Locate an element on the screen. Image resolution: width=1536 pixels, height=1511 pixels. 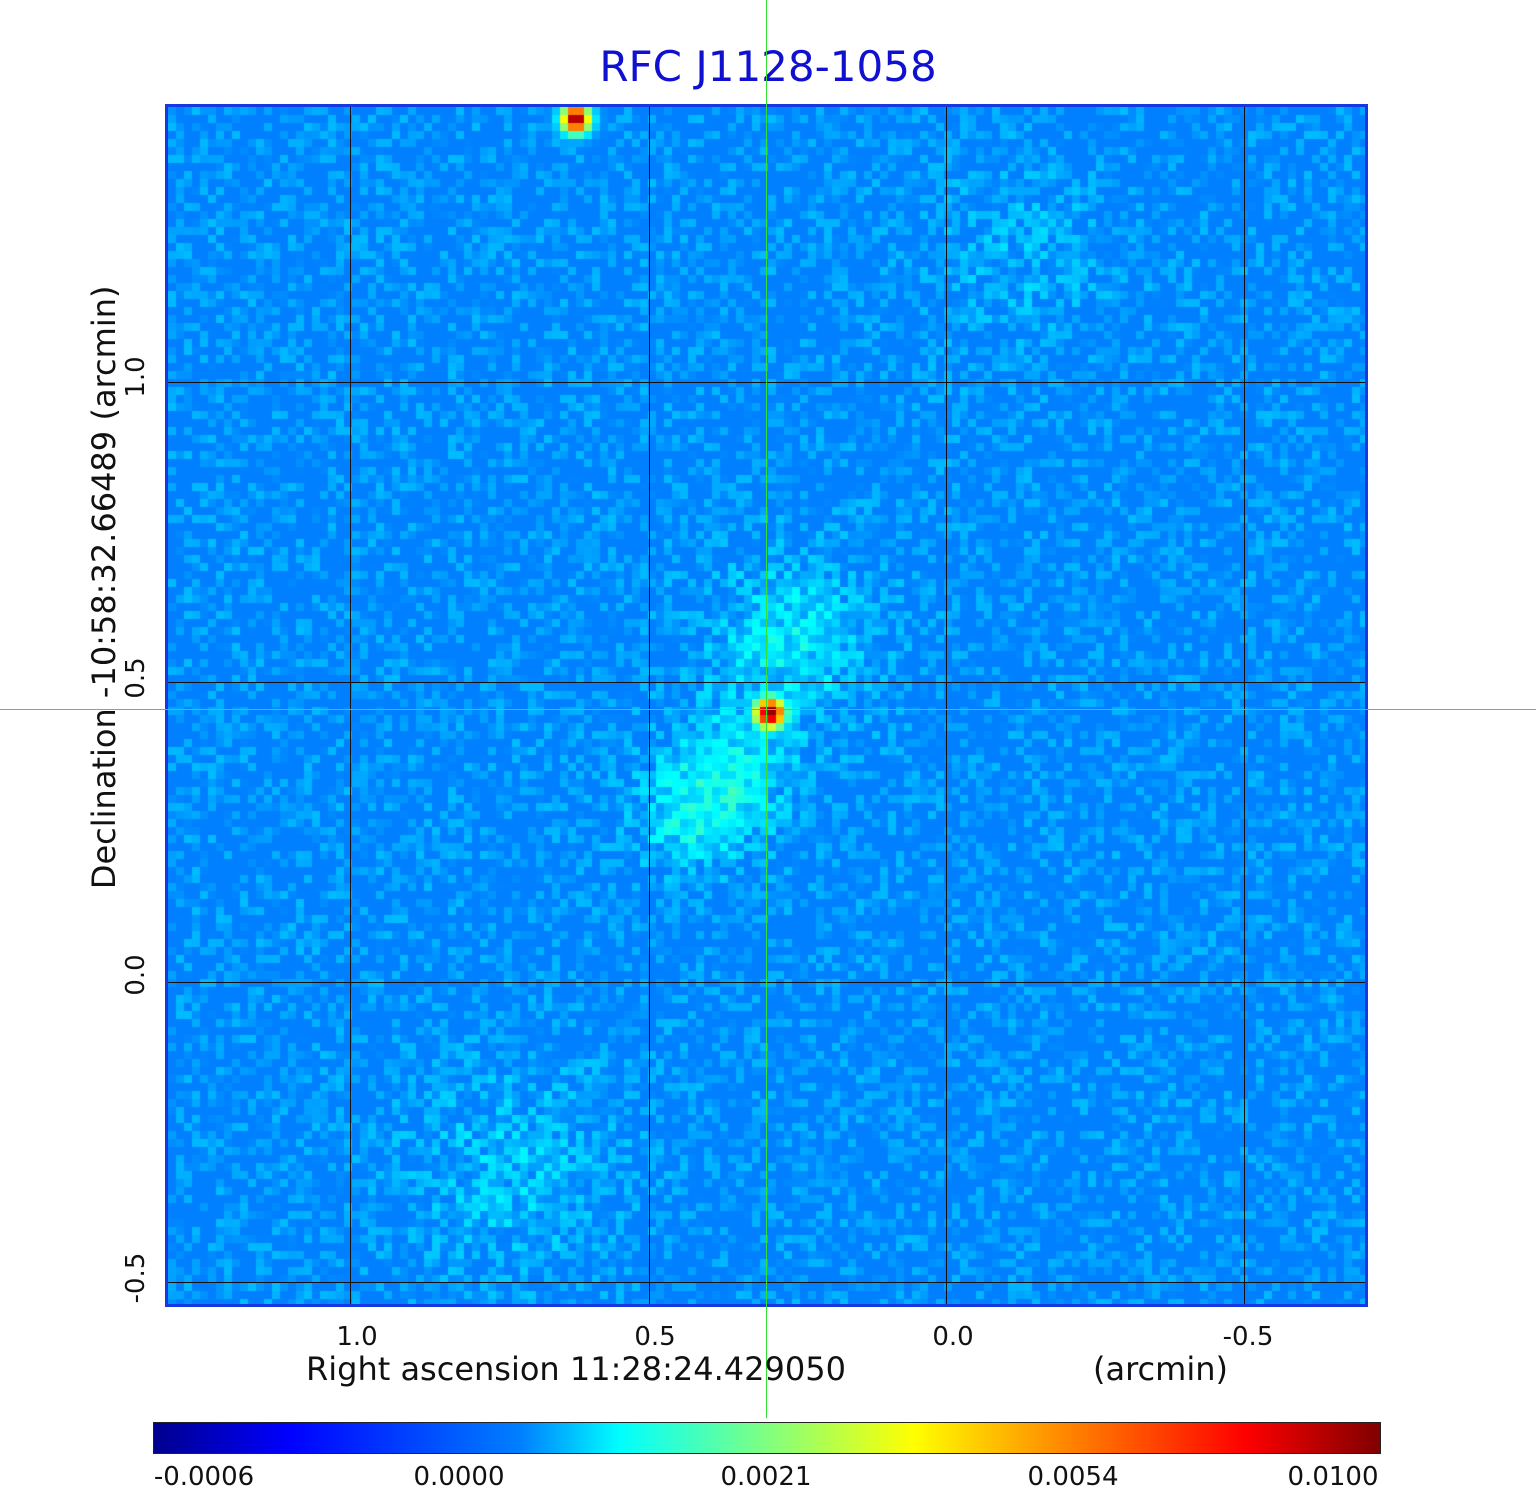
grid-line-ra-0.5 is located at coordinates (649, 705).